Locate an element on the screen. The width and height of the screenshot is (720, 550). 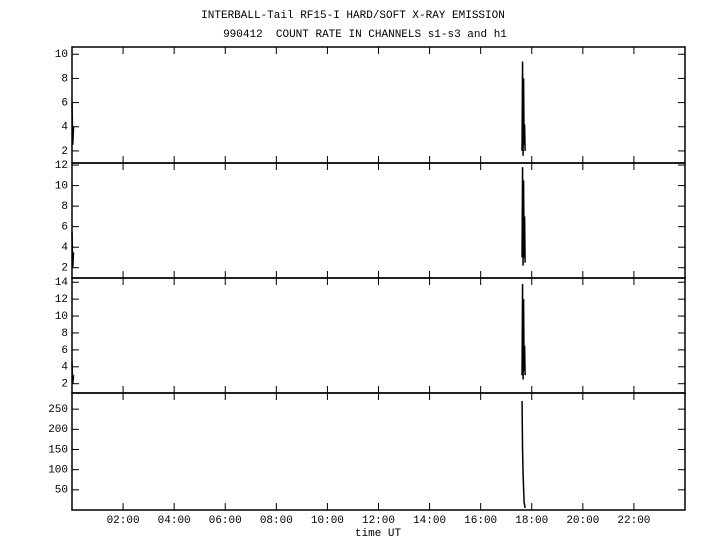
x-tick-label: 16:00 is located at coordinates (480, 521).